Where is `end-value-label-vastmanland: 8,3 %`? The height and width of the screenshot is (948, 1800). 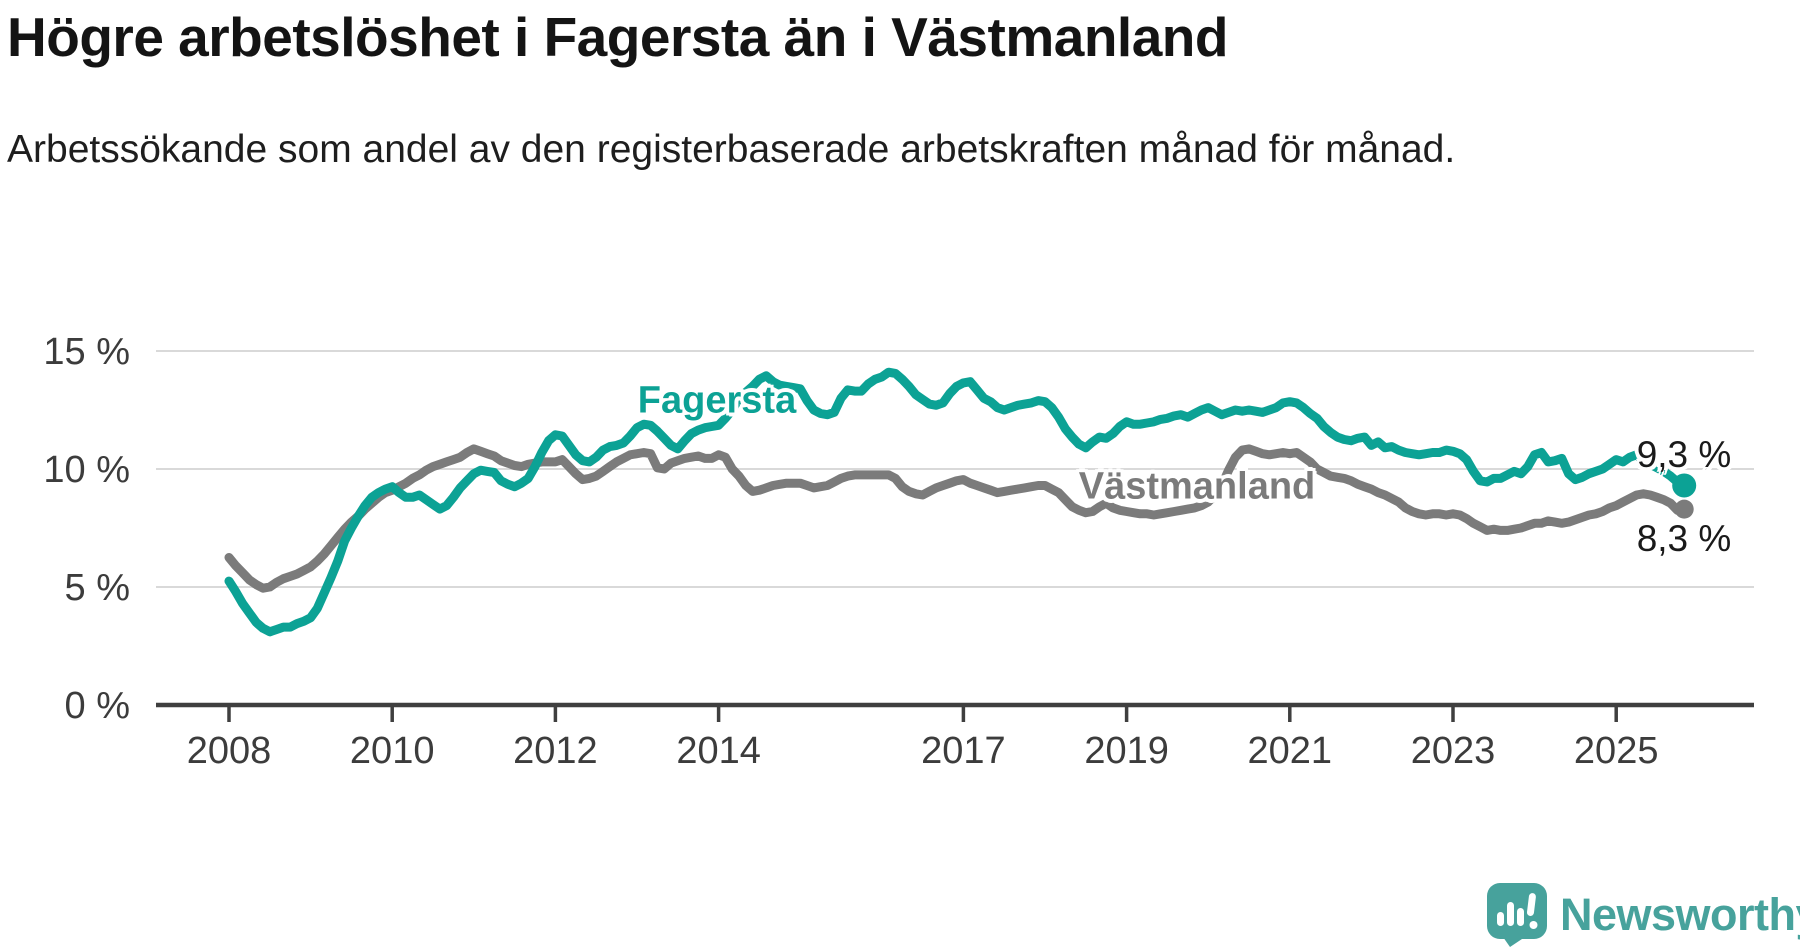 end-value-label-vastmanland: 8,3 % is located at coordinates (1684, 538).